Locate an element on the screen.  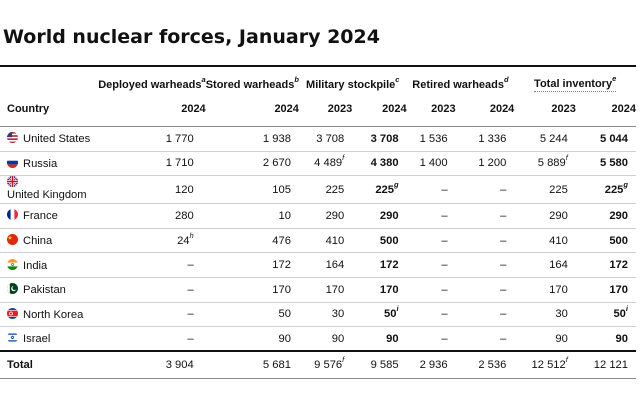
stored-cell: 476 is located at coordinates (252, 240).